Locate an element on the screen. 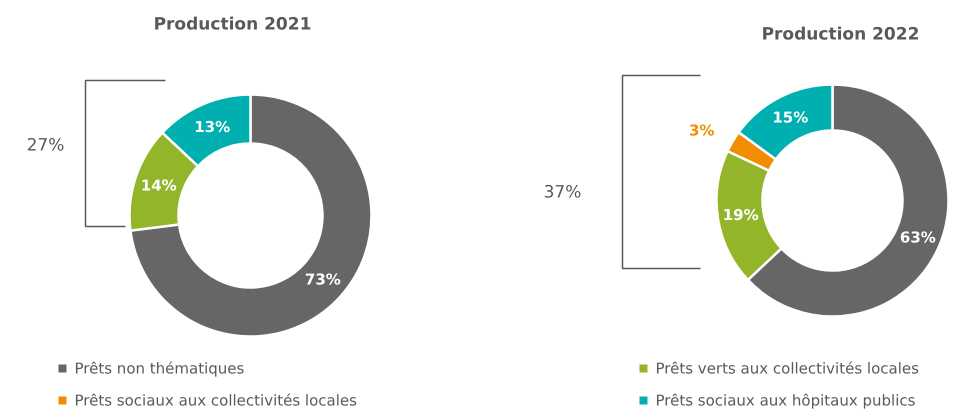 This screenshot has width=954, height=412. legend-label: Prêts verts aux collectivités locales is located at coordinates (788, 369).